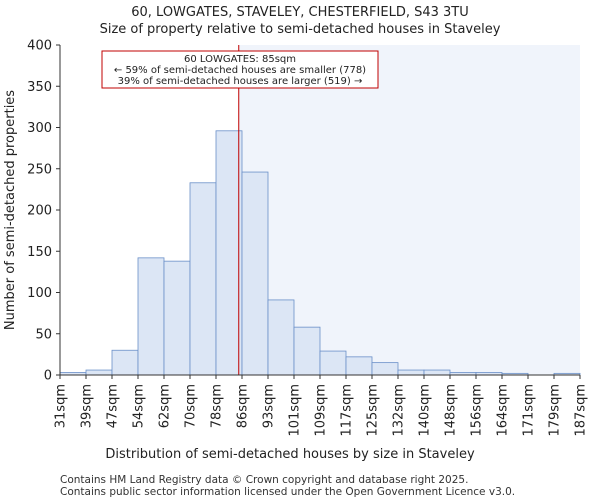 The image size is (600, 500). What do you see at coordinates (243, 406) in the screenshot?
I see `x-tick-label-86sqm: 86sqm` at bounding box center [243, 406].